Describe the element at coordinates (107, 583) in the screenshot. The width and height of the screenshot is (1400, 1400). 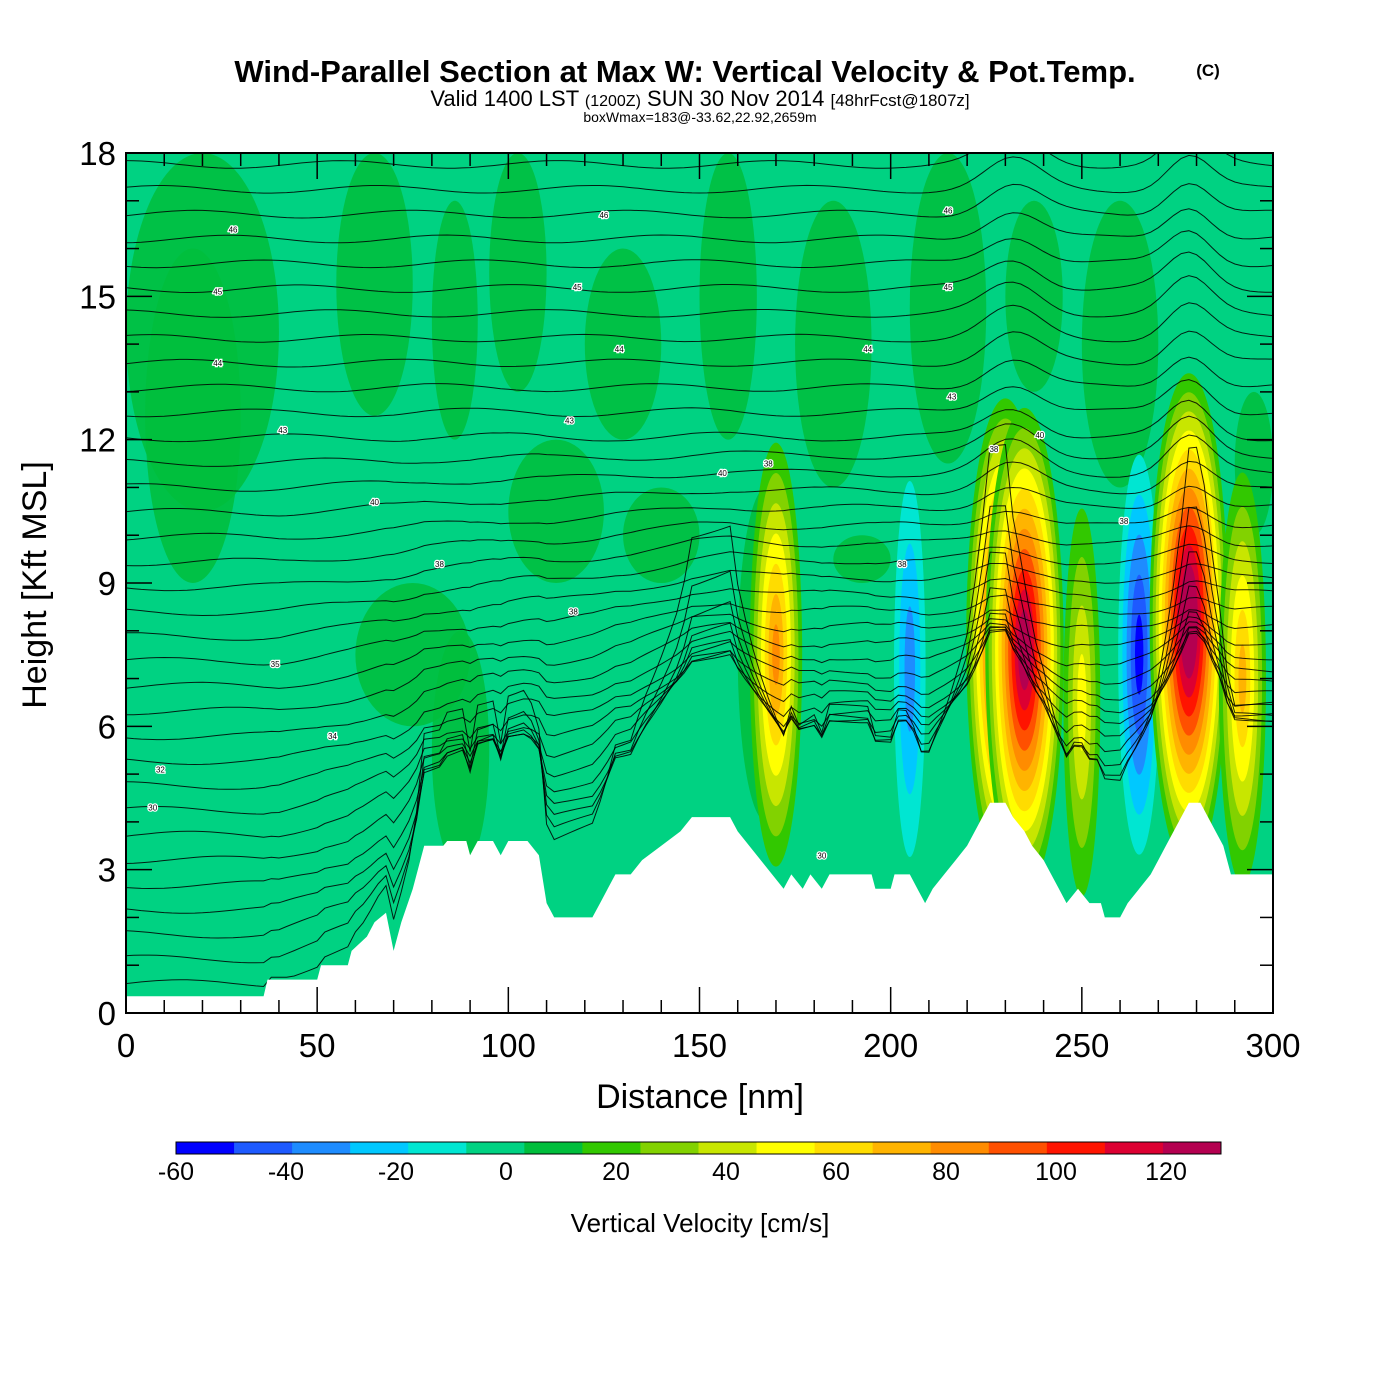
I see `y-tick-label-9: 9` at that location.